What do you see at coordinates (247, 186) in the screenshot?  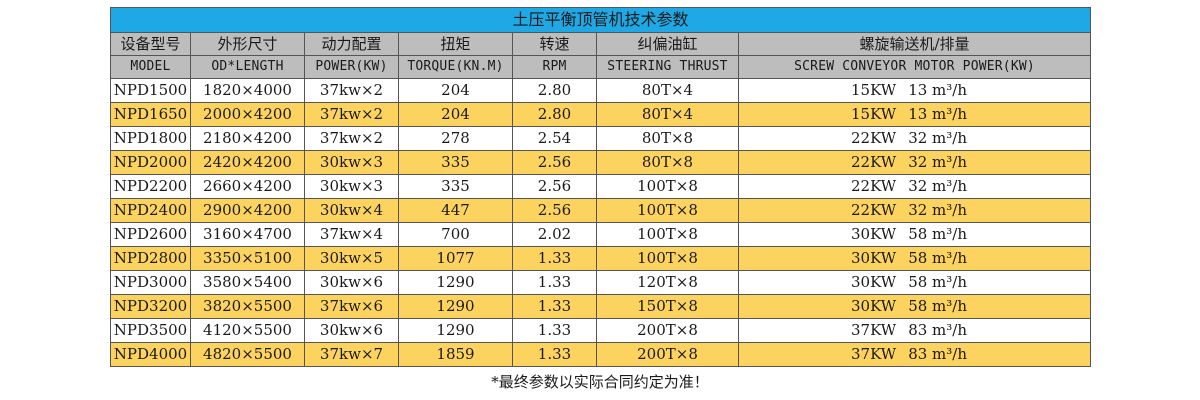 I see `cell-size: 2660×4200` at bounding box center [247, 186].